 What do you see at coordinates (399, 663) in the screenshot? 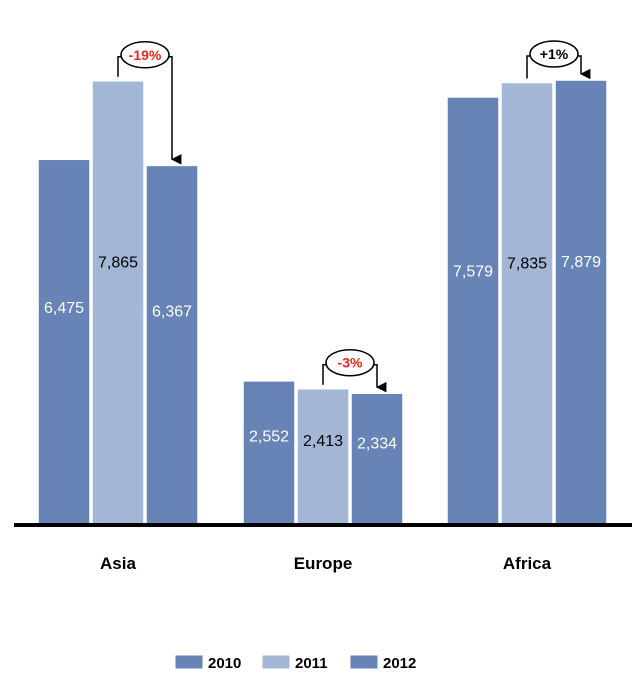
I see `legend-label: 2012` at bounding box center [399, 663].